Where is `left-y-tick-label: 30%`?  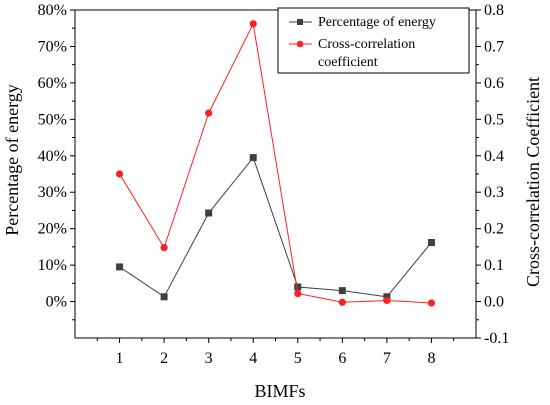 left-y-tick-label: 30% is located at coordinates (52, 192).